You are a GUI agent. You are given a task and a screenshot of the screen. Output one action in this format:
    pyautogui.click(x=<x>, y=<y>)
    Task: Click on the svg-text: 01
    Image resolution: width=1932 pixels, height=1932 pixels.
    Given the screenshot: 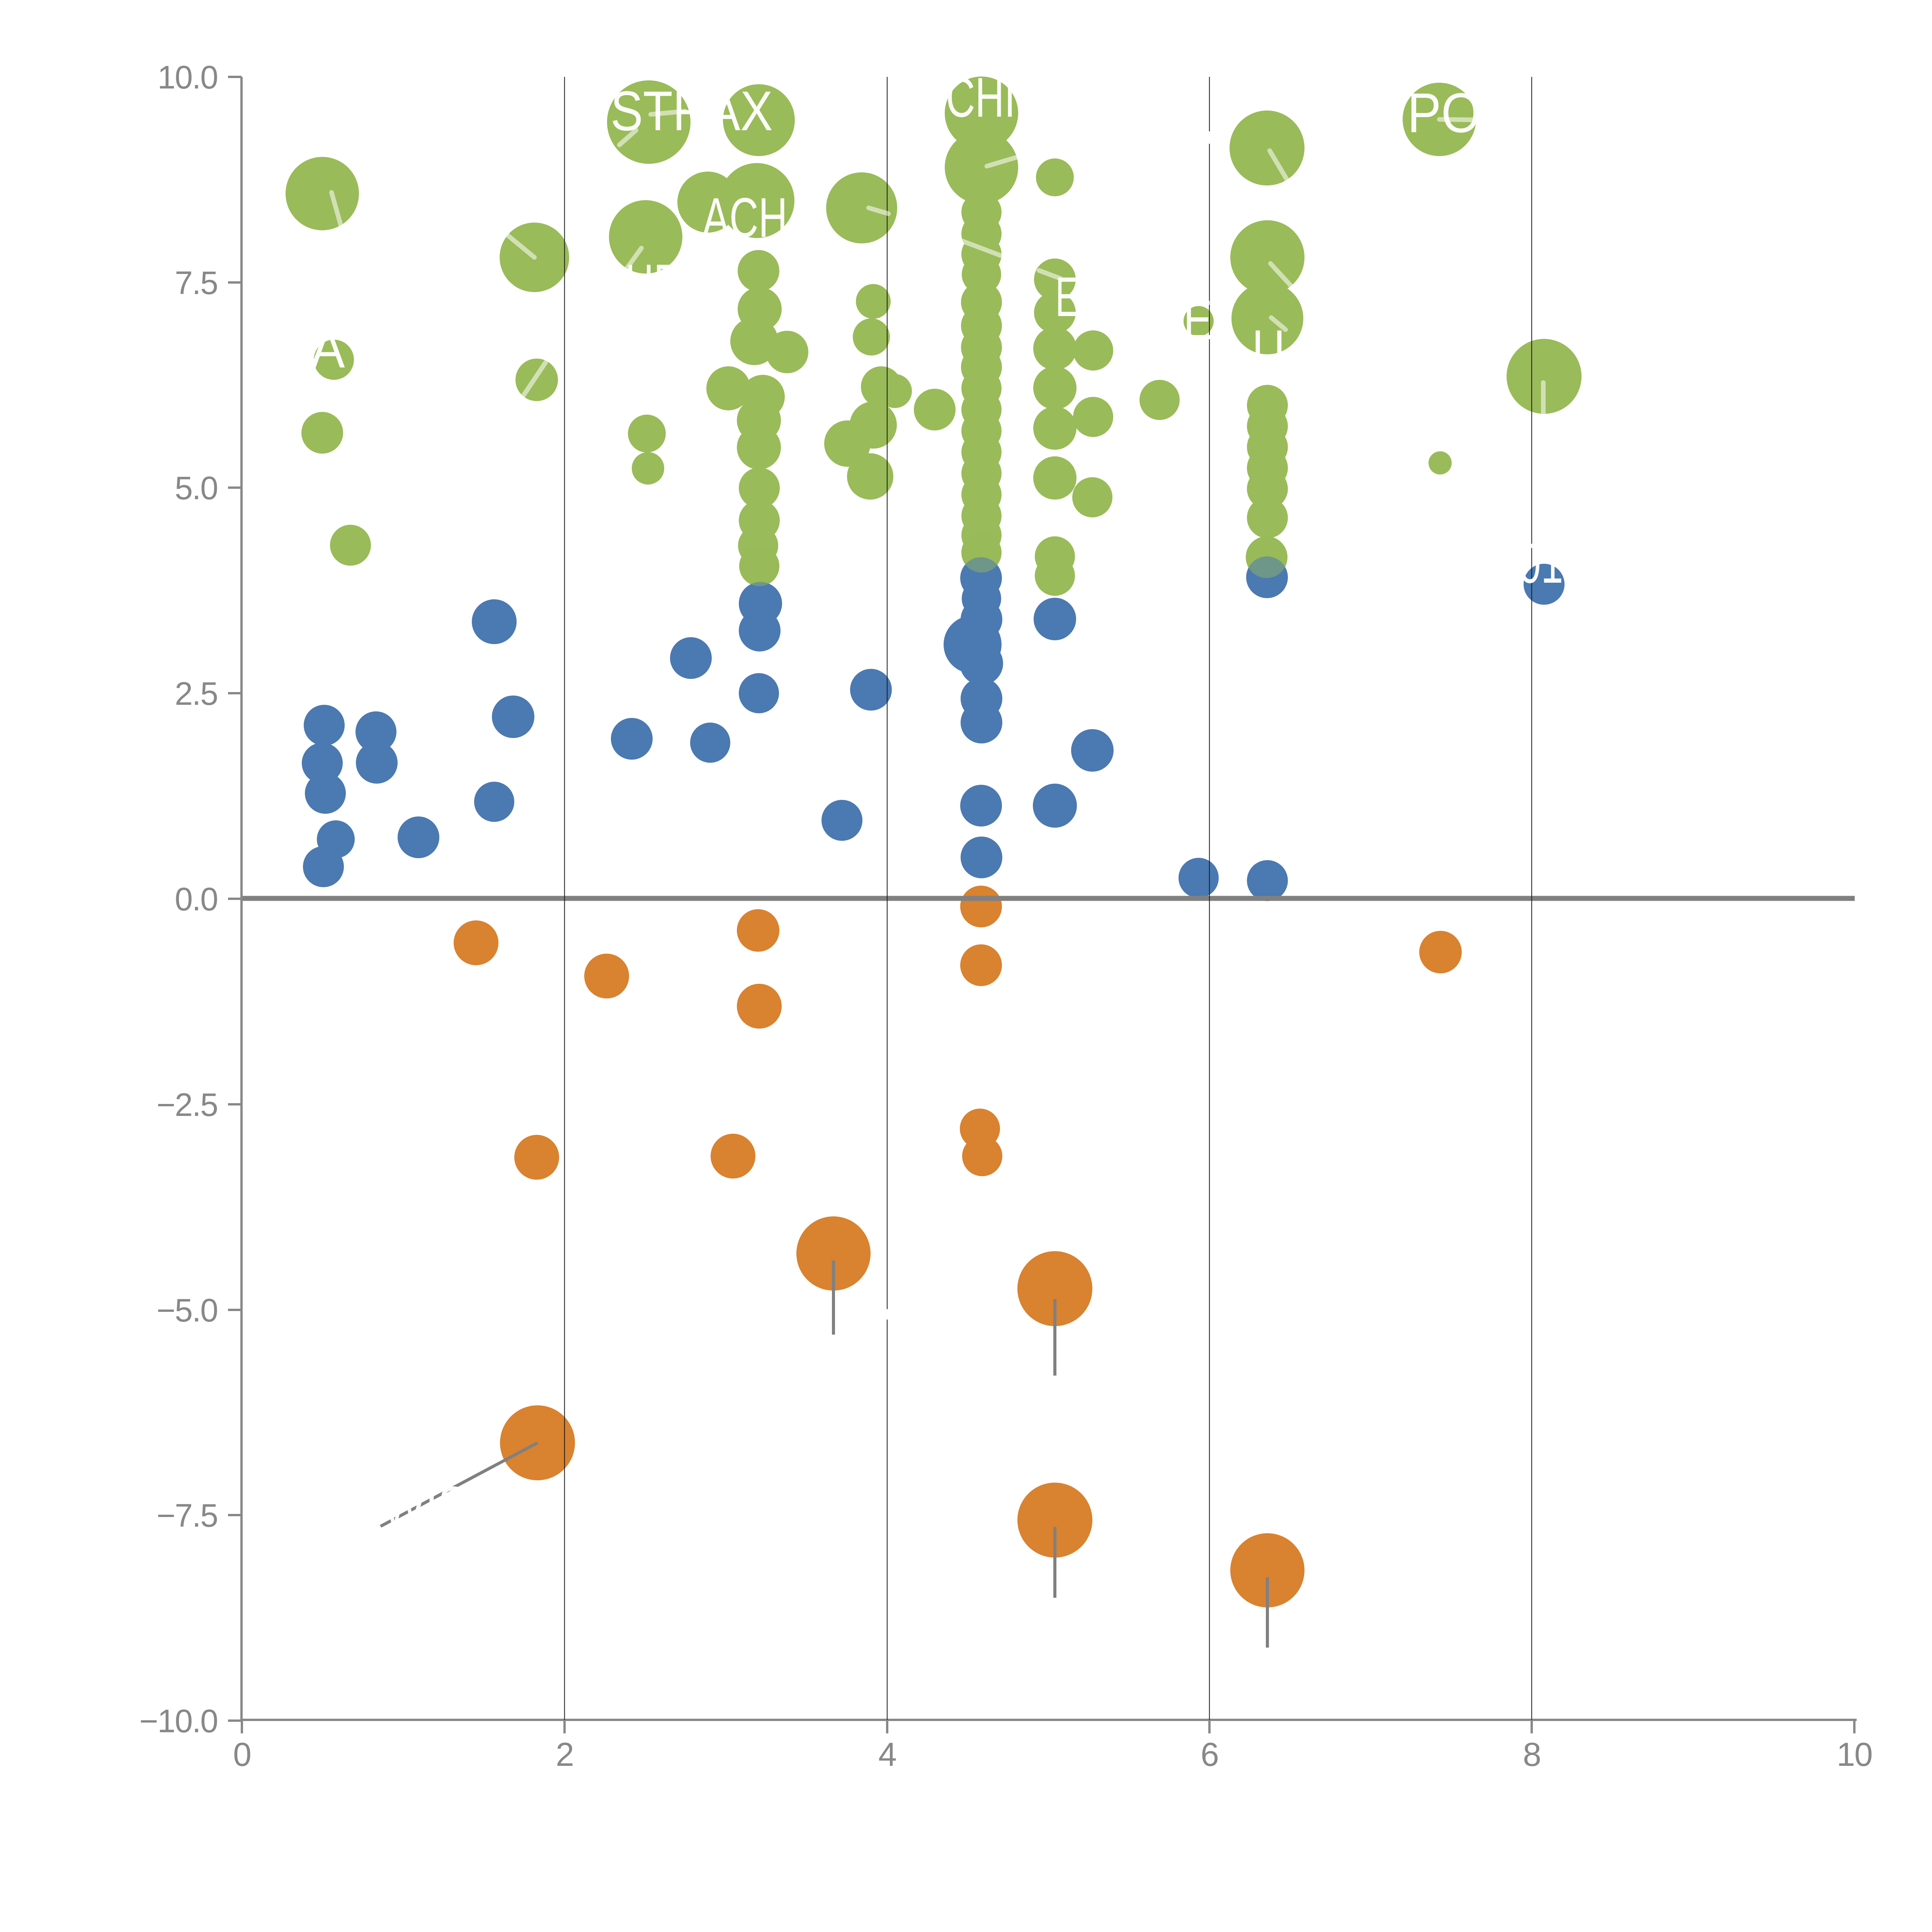 What is the action you would take?
    pyautogui.click(x=1541, y=564)
    